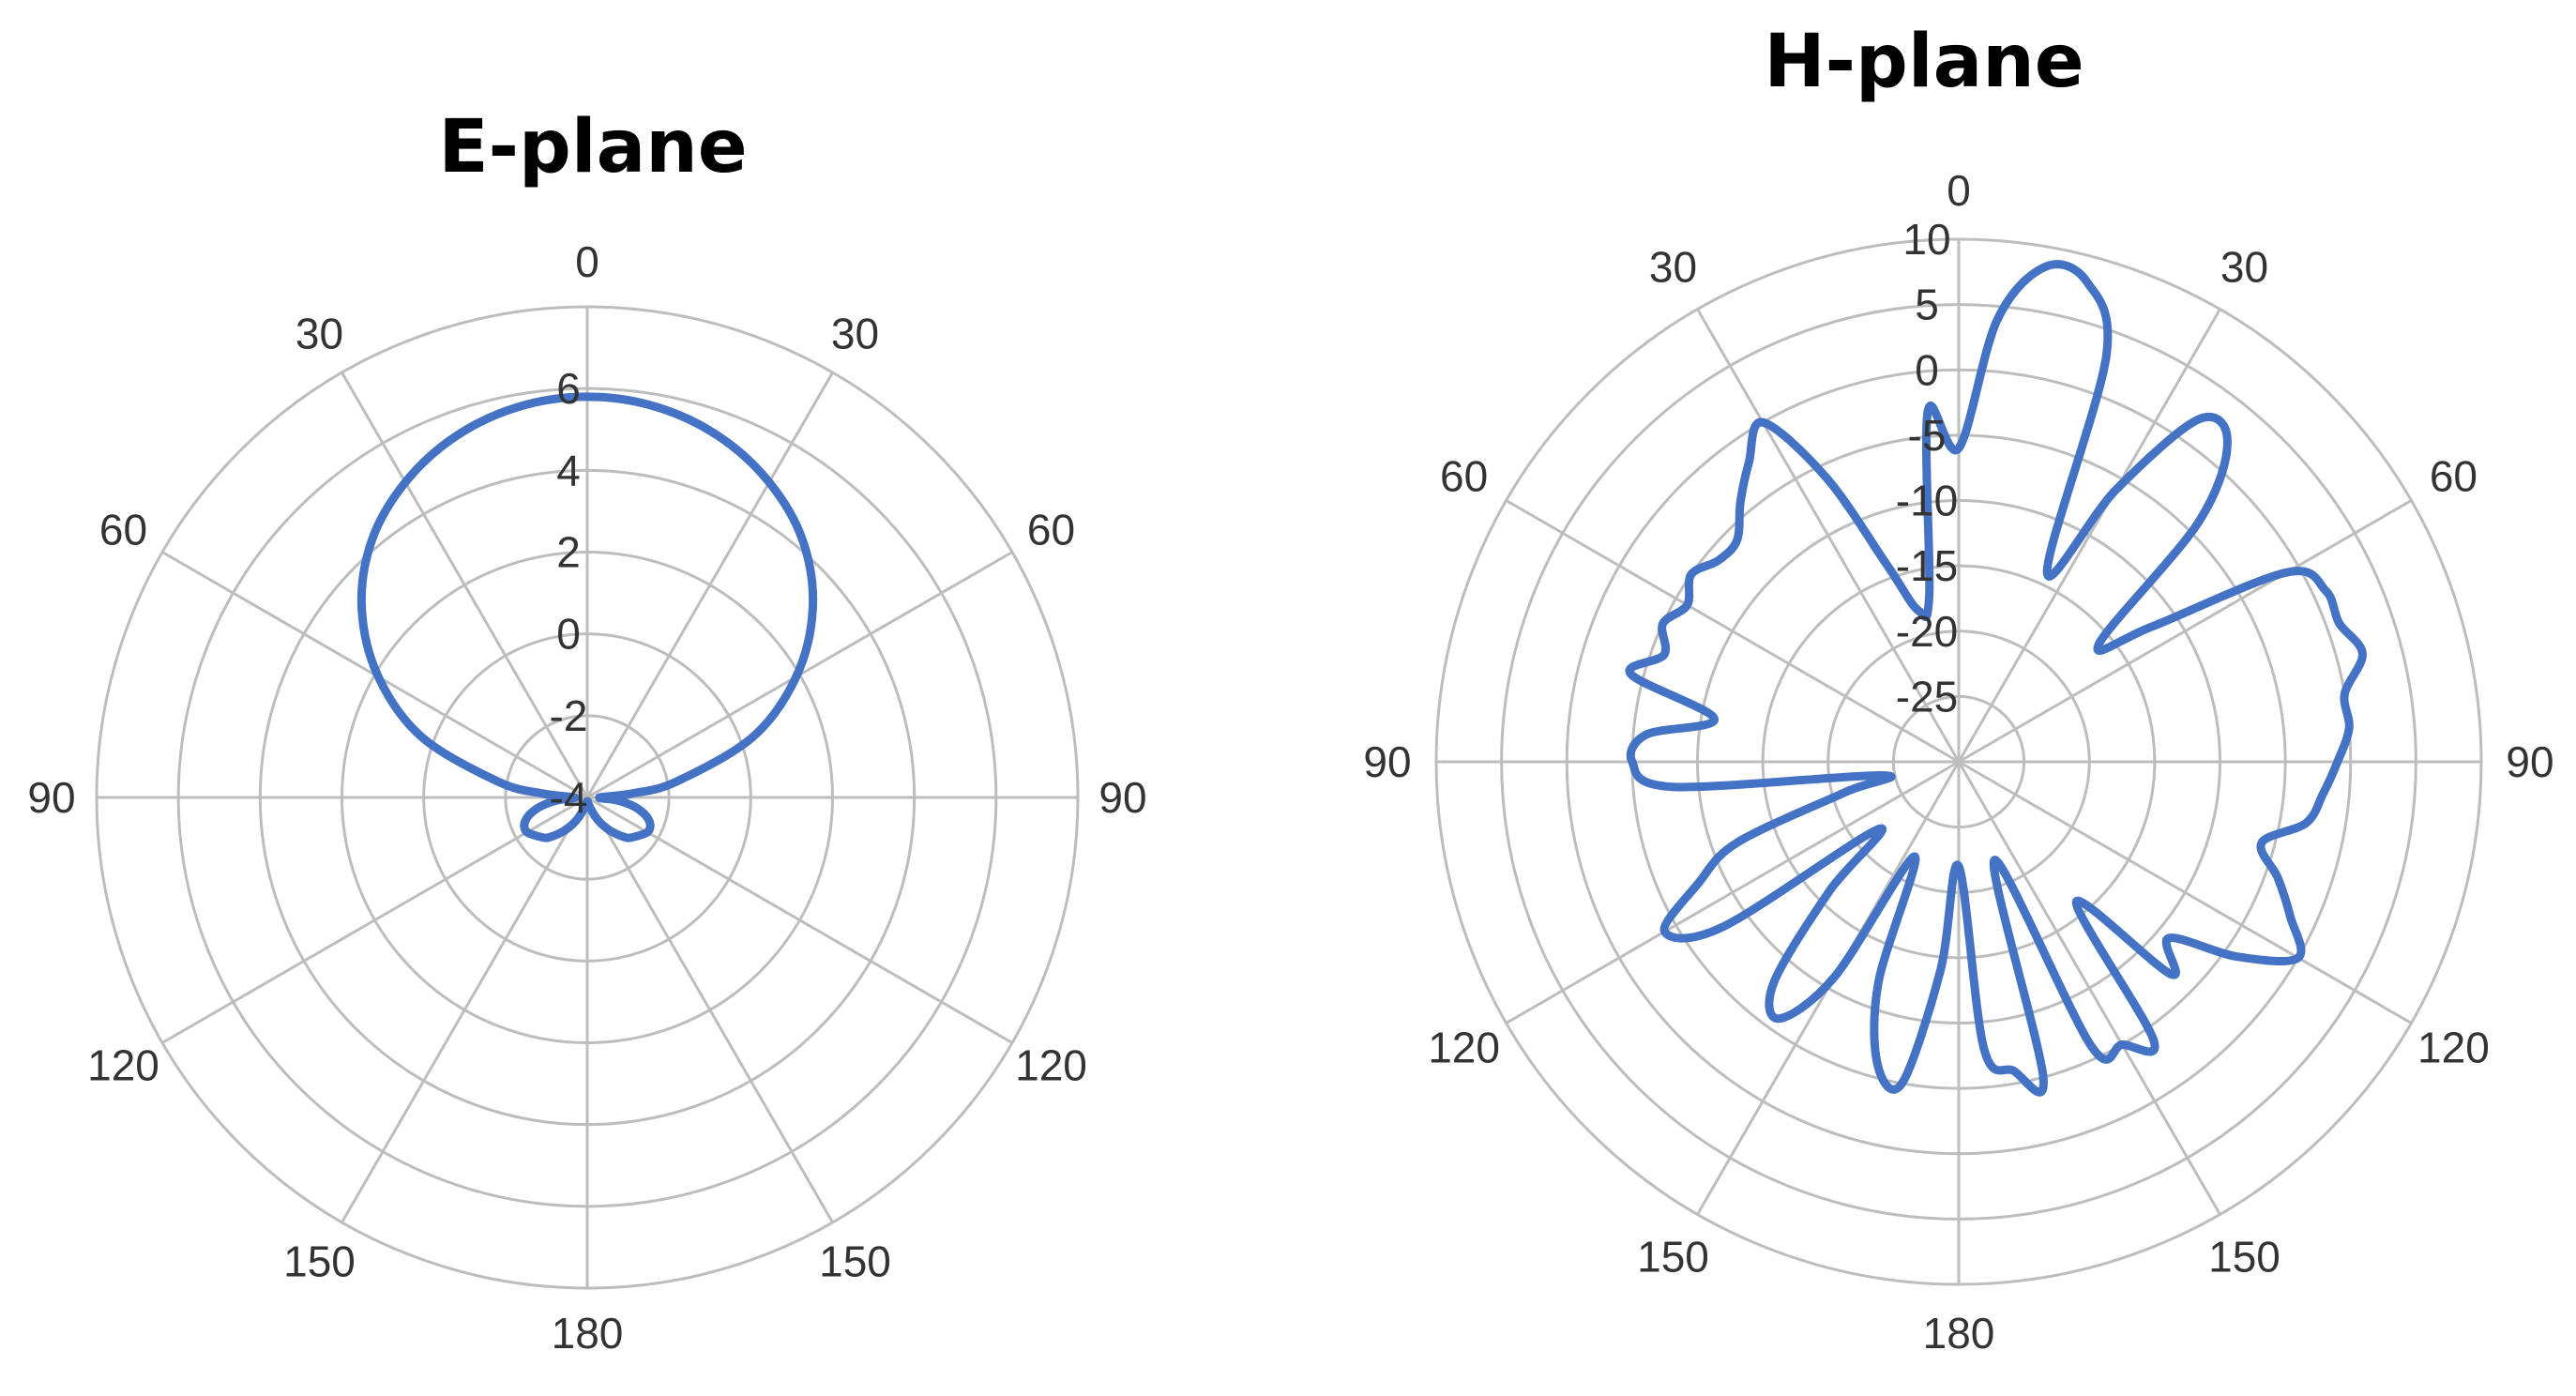 Image resolution: width=2576 pixels, height=1396 pixels. Describe the element at coordinates (568, 470) in the screenshot. I see `e-plane-radial-tick-label: 4` at that location.